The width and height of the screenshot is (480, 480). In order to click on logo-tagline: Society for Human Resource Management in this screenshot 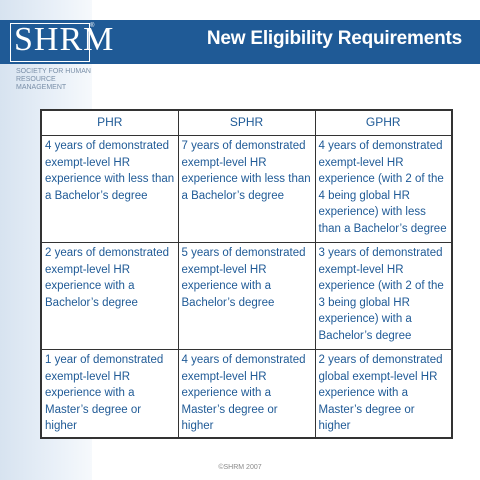, I will do `click(53, 79)`.